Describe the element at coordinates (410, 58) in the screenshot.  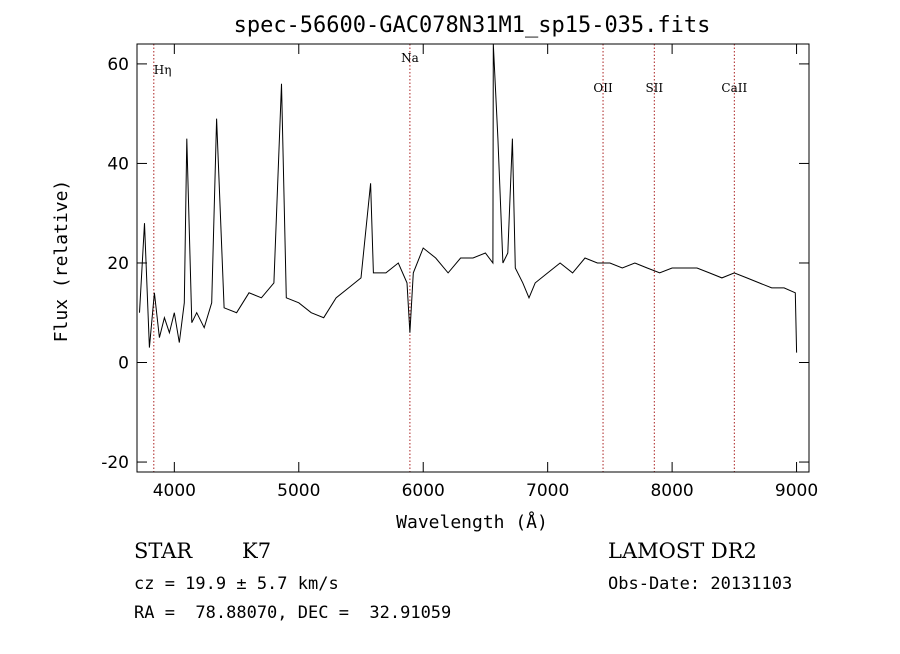
I see `line-label: Na` at that location.